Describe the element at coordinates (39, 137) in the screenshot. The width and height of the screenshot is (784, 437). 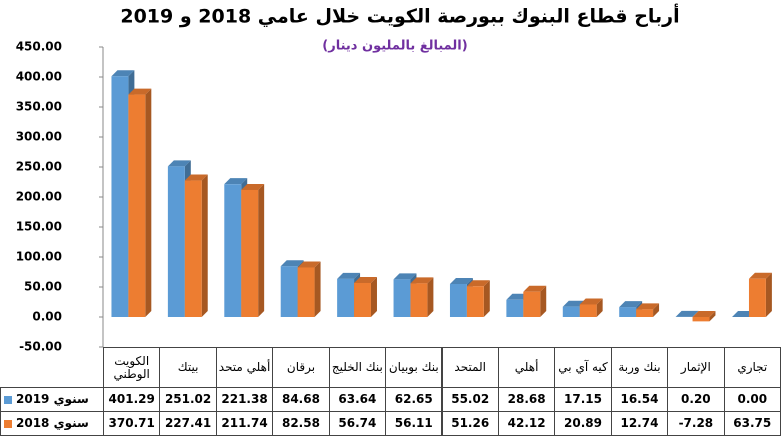
I see `y-tick-label: 300.00` at that location.